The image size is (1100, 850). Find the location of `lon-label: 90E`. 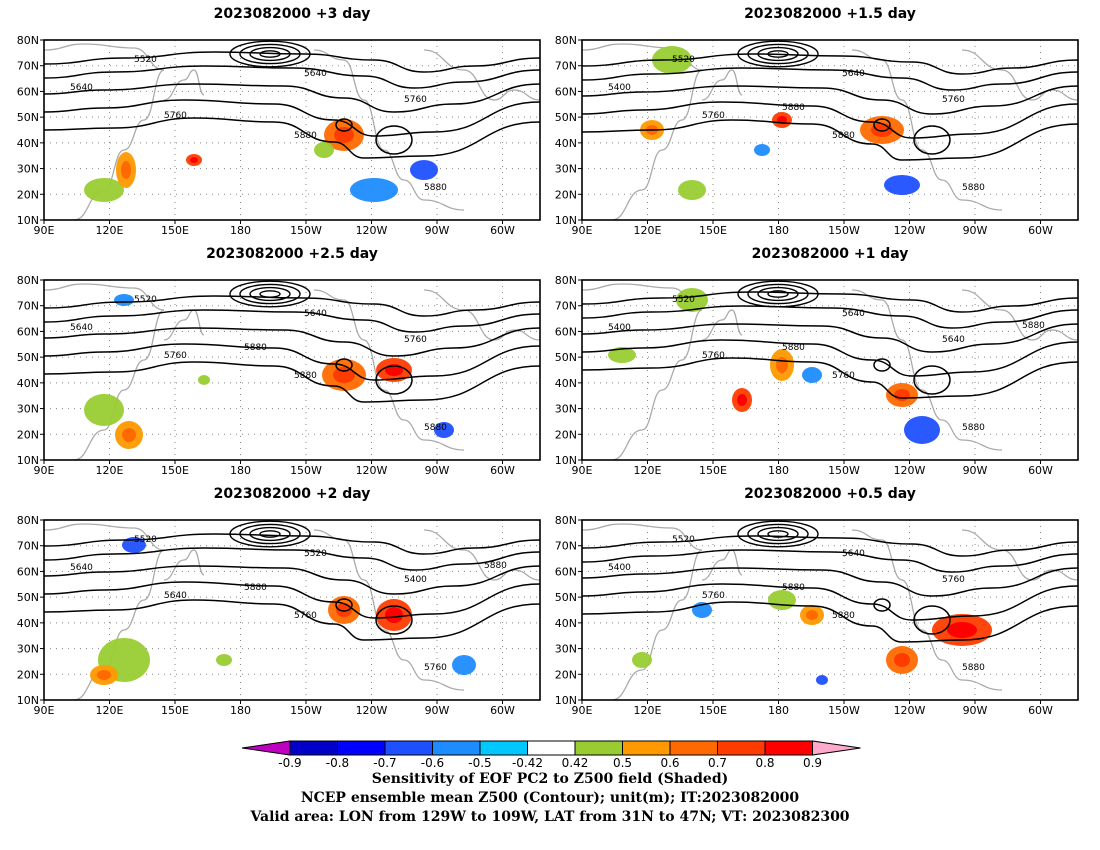

lon-label: 90E is located at coordinates (582, 470).